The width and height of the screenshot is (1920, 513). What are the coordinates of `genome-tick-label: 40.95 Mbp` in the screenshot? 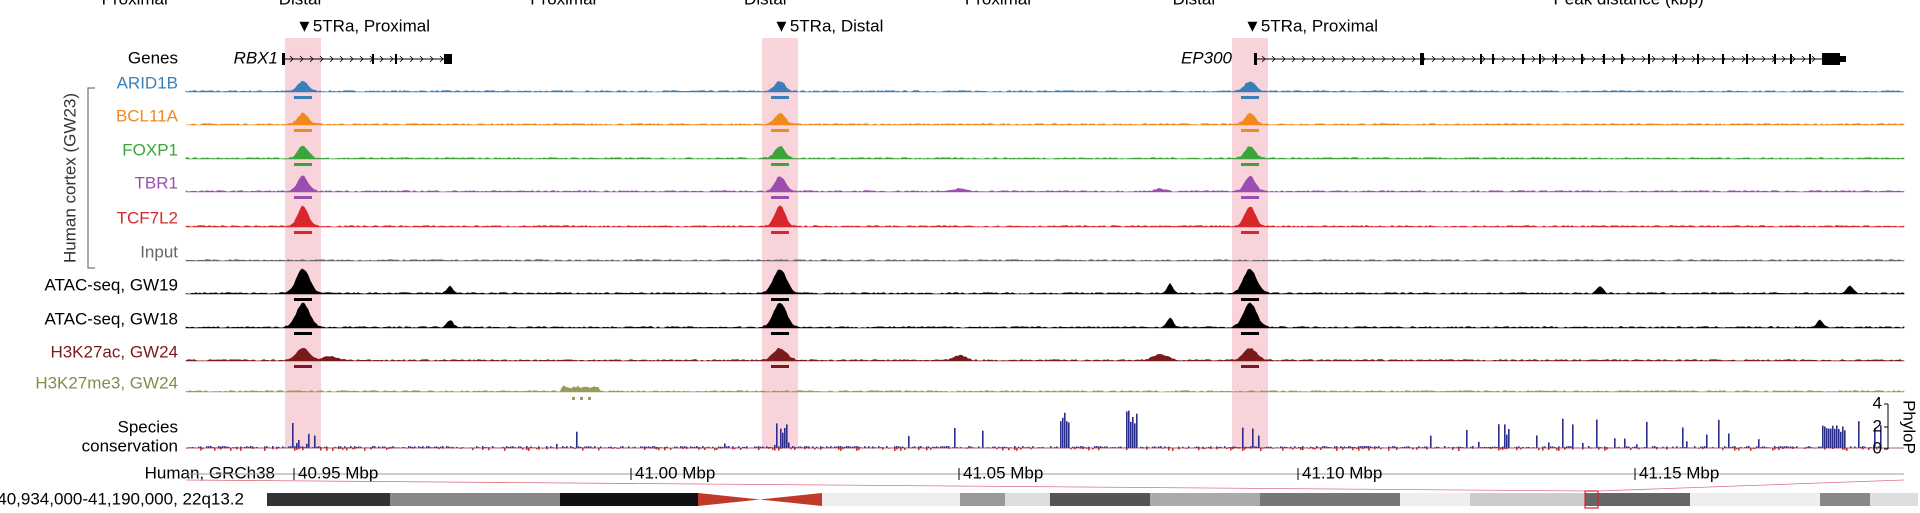 It's located at (338, 472).